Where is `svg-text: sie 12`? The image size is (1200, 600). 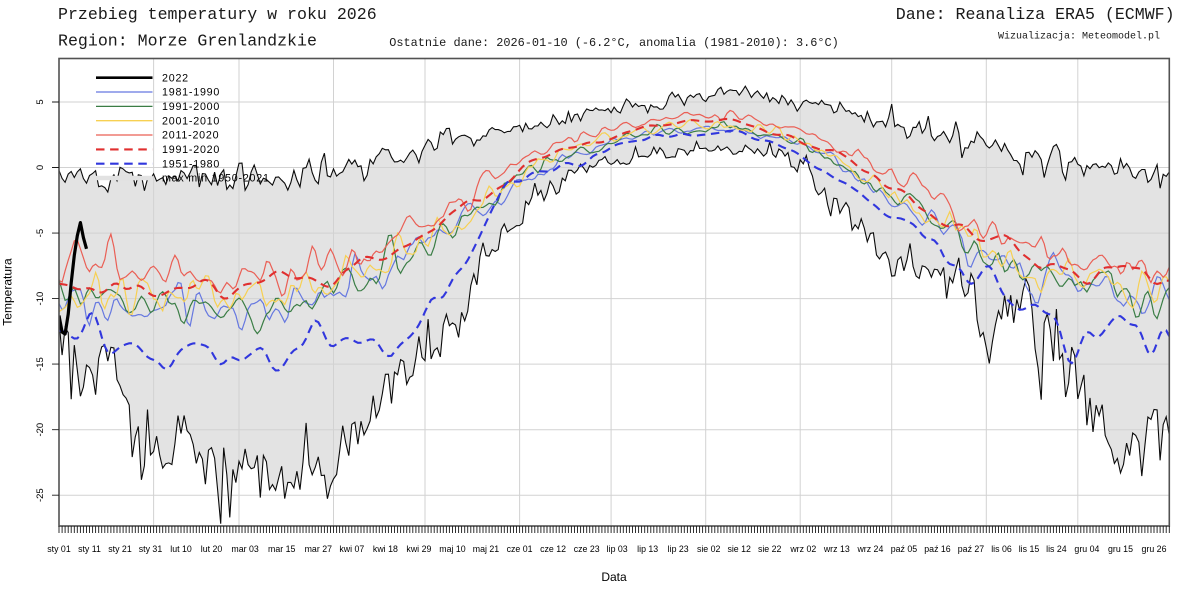 svg-text: sie 12 is located at coordinates (739, 549).